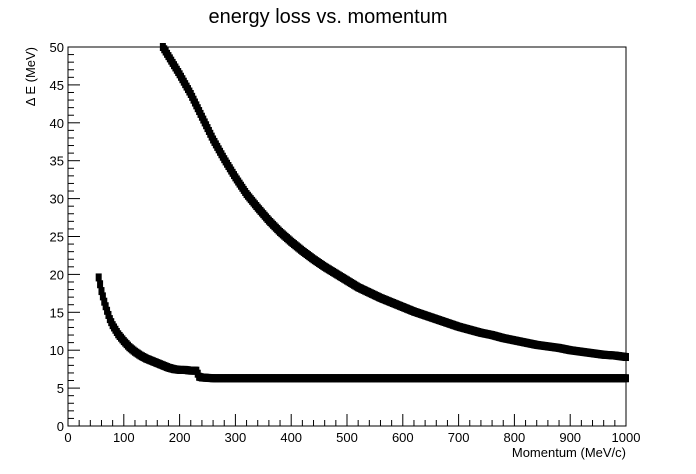 This screenshot has width=696, height=474. Describe the element at coordinates (570, 437) in the screenshot. I see `x-tick-label: 900` at that location.